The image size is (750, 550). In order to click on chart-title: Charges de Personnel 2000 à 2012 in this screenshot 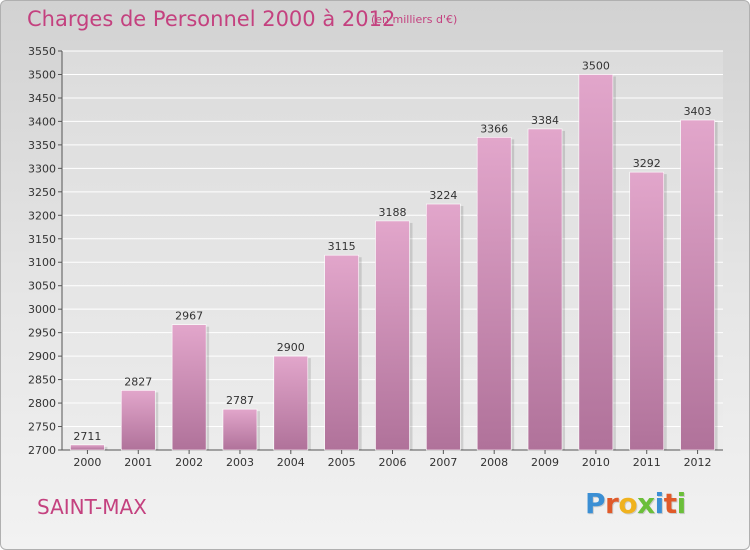, I will do `click(211, 19)`.